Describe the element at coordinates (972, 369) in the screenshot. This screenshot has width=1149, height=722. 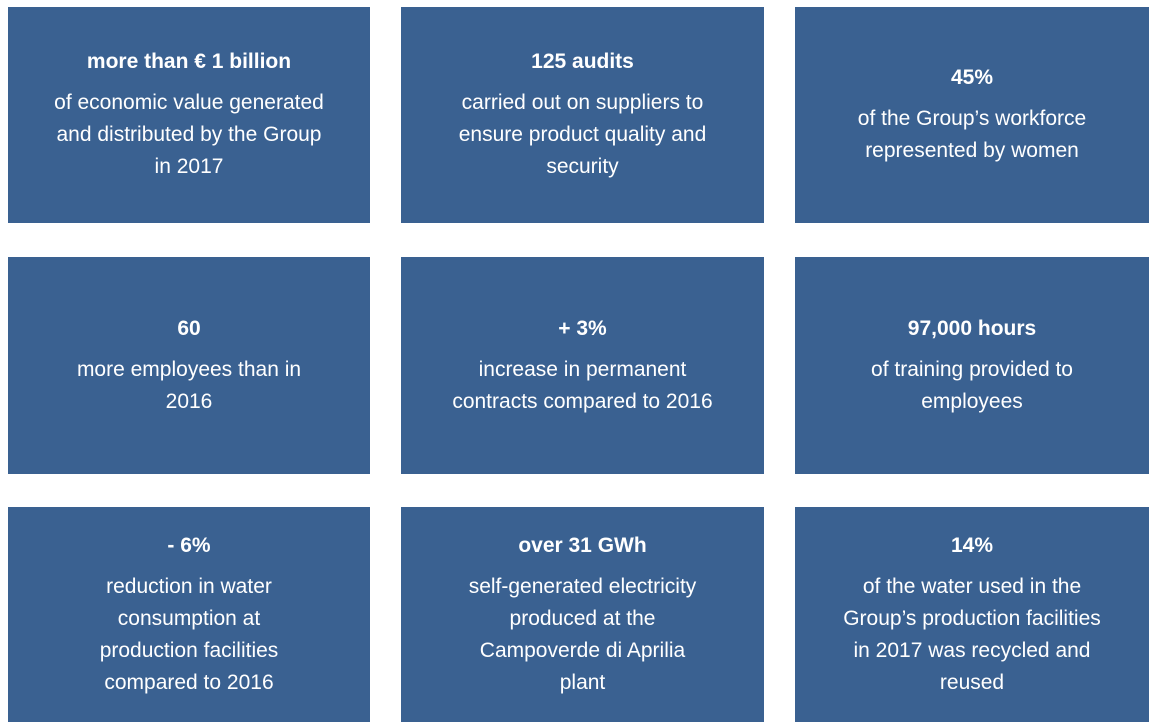
I see `stat-description: of training provided to` at that location.